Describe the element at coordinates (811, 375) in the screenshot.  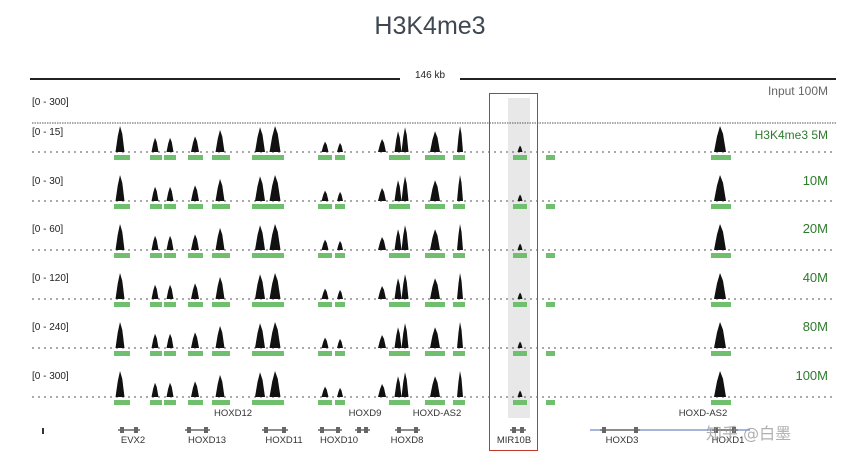
I see `track-name: 100M` at that location.